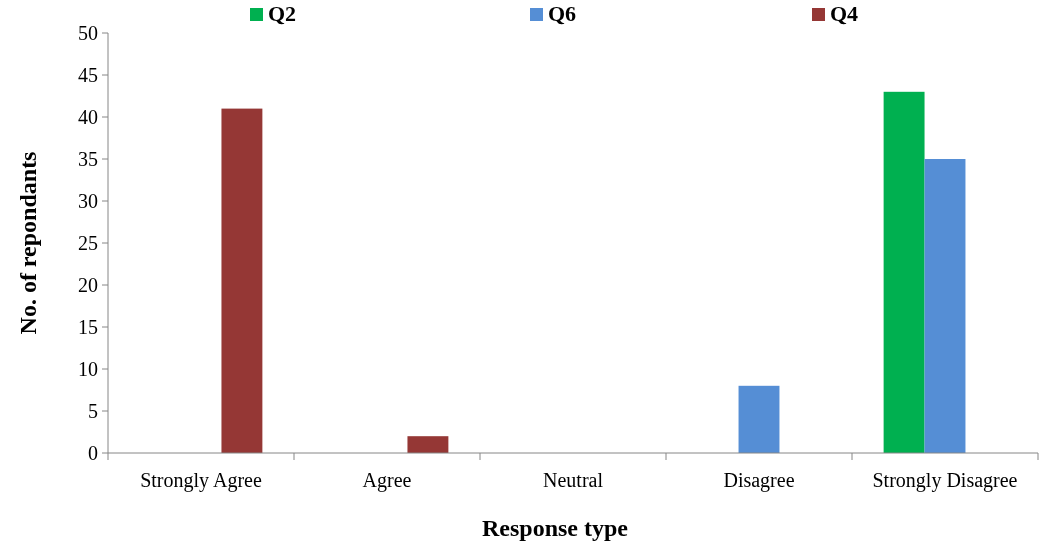 Image resolution: width=1040 pixels, height=546 pixels. What do you see at coordinates (93, 453) in the screenshot?
I see `y-tick-label: 0` at bounding box center [93, 453].